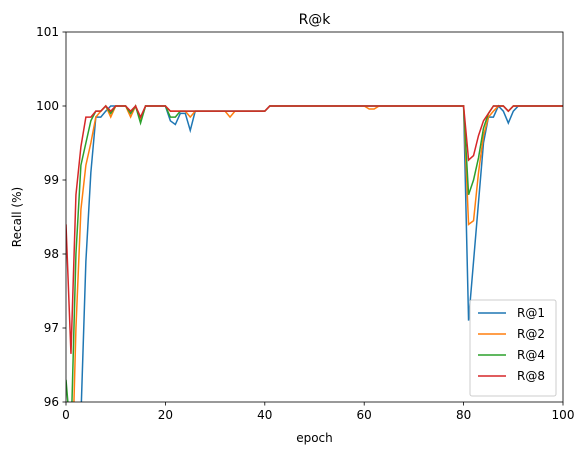  Describe the element at coordinates (463, 415) in the screenshot. I see `x-tick-label: 80` at that location.